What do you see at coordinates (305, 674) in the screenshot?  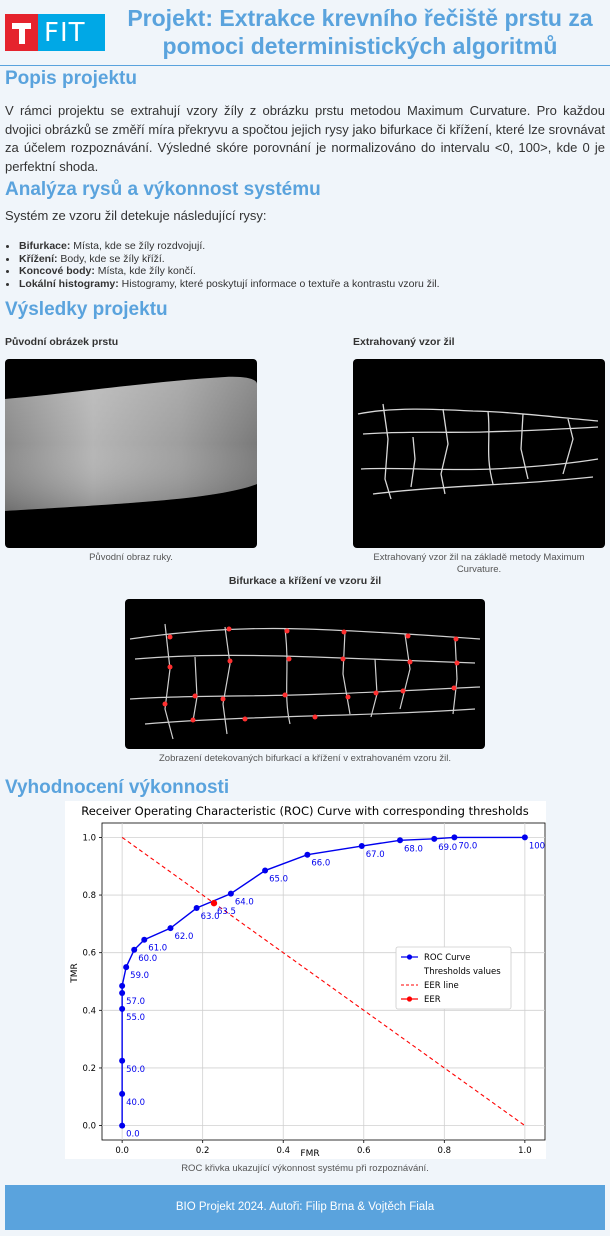 I see `bifurcation-image` at bounding box center [305, 674].